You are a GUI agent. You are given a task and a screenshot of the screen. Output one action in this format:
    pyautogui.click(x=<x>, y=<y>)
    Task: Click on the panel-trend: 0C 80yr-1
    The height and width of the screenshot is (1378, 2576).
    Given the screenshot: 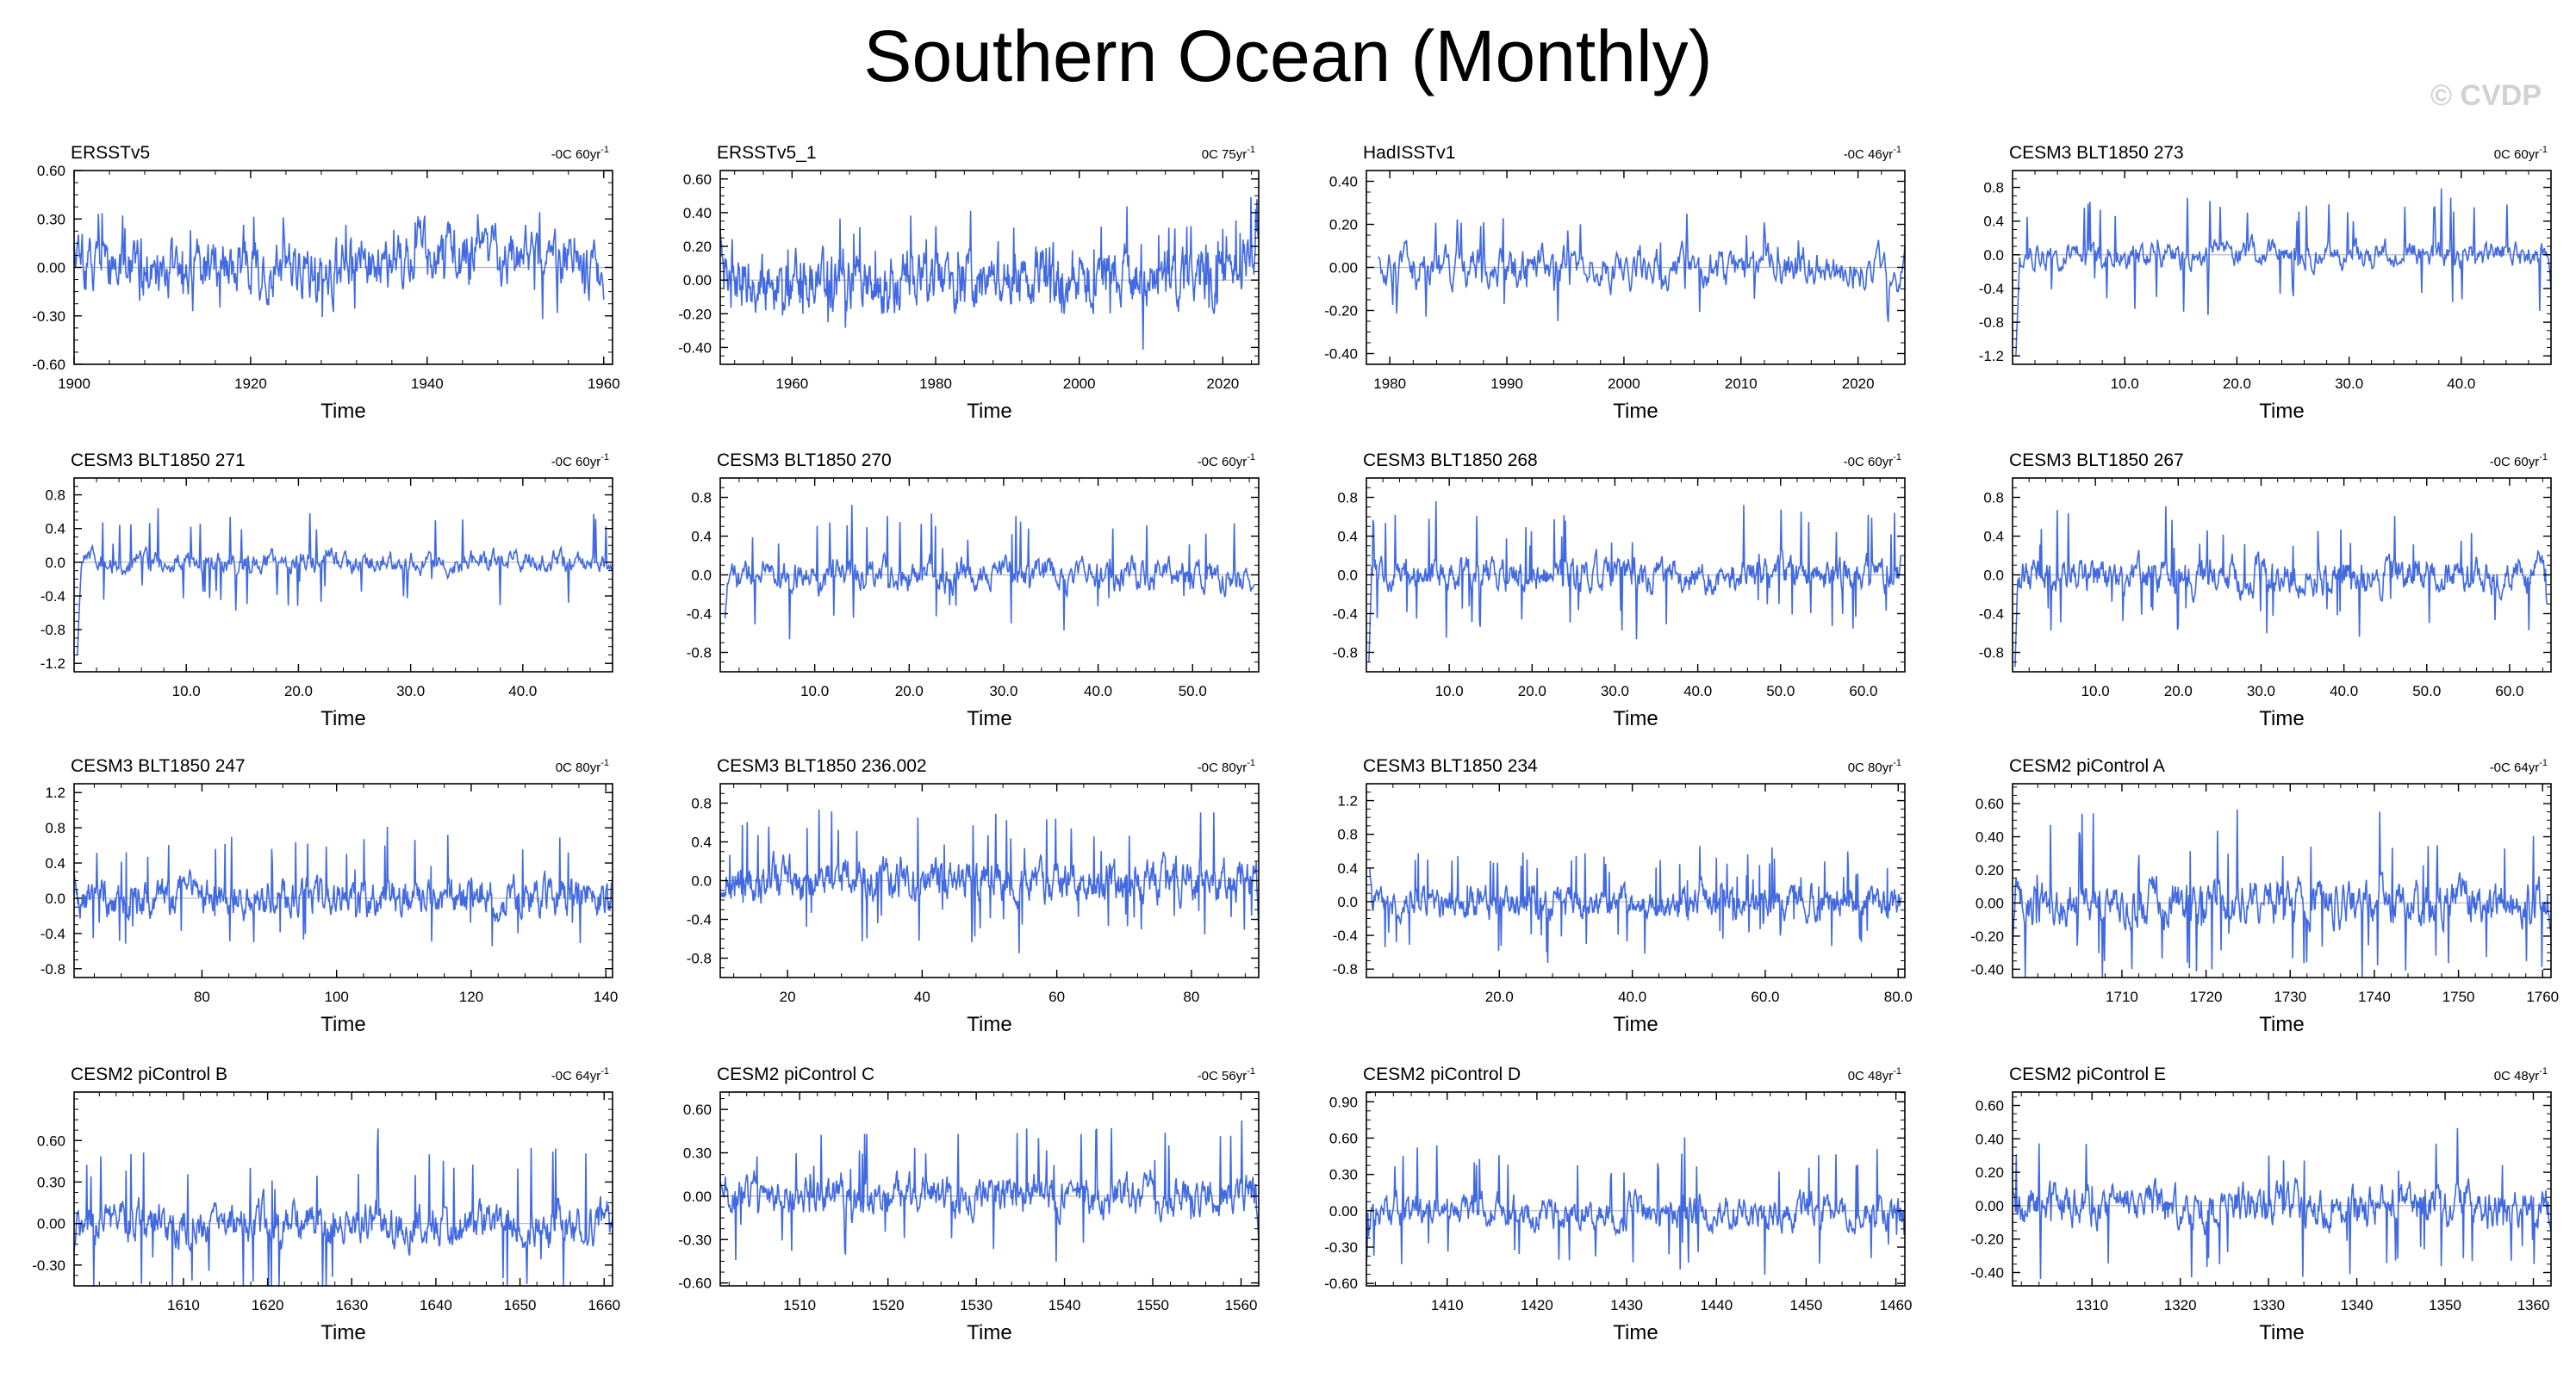 What is the action you would take?
    pyautogui.click(x=582, y=766)
    